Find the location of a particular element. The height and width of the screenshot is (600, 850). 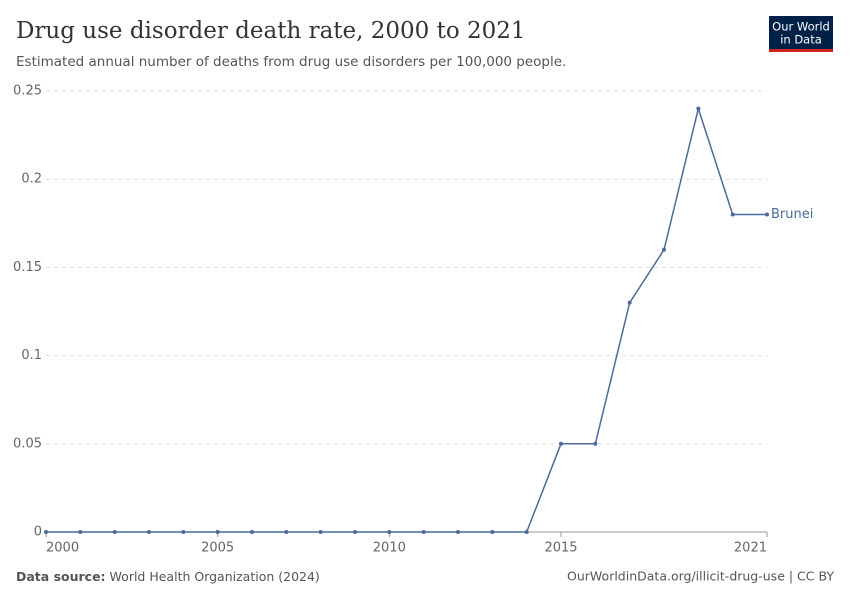

logo-text: in Data is located at coordinates (801, 40).